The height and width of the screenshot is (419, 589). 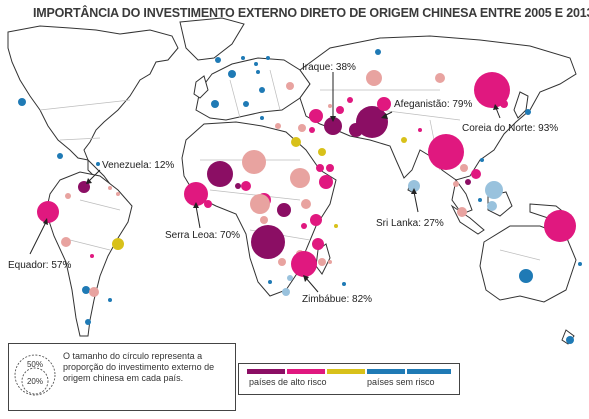 I want to click on bubble-namibia, so click(x=270, y=282).